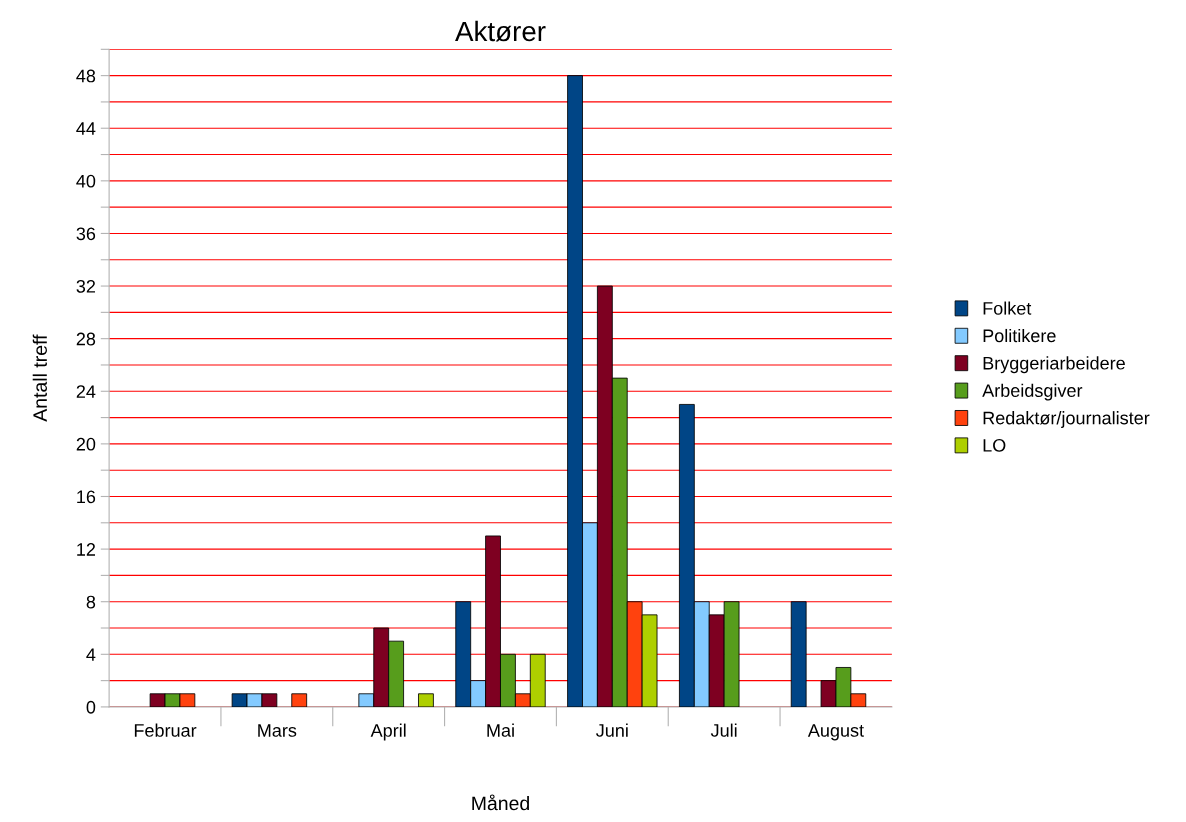 This screenshot has width=1186, height=822. I want to click on x-tick-label: April, so click(388, 732).